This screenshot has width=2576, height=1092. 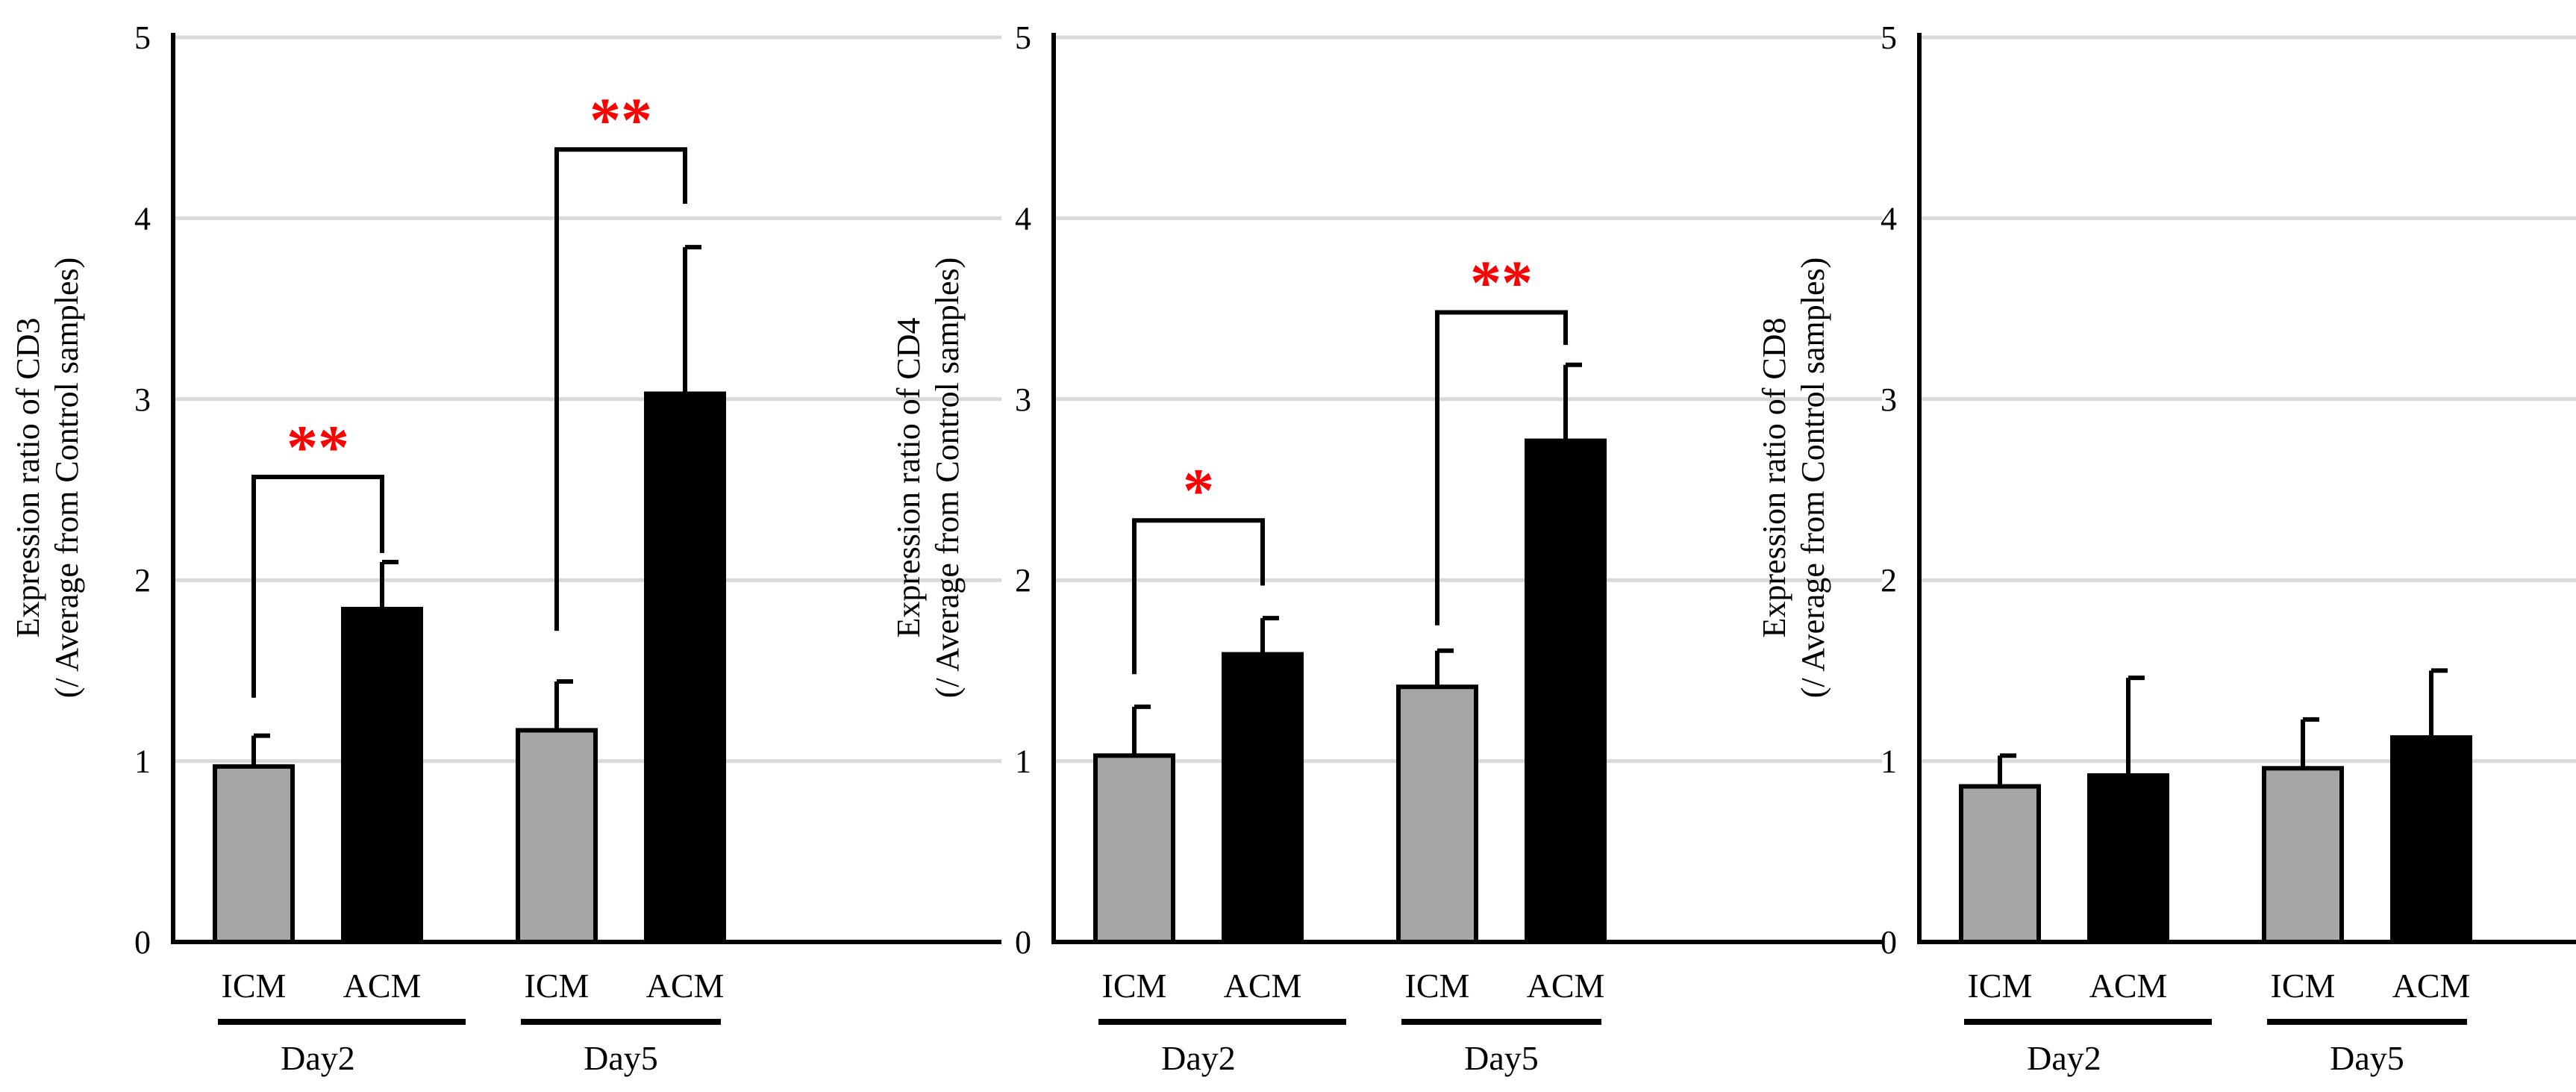 What do you see at coordinates (947, 478) in the screenshot?
I see `cd4-ylabel-line2: (/ Average from Control samples)` at bounding box center [947, 478].